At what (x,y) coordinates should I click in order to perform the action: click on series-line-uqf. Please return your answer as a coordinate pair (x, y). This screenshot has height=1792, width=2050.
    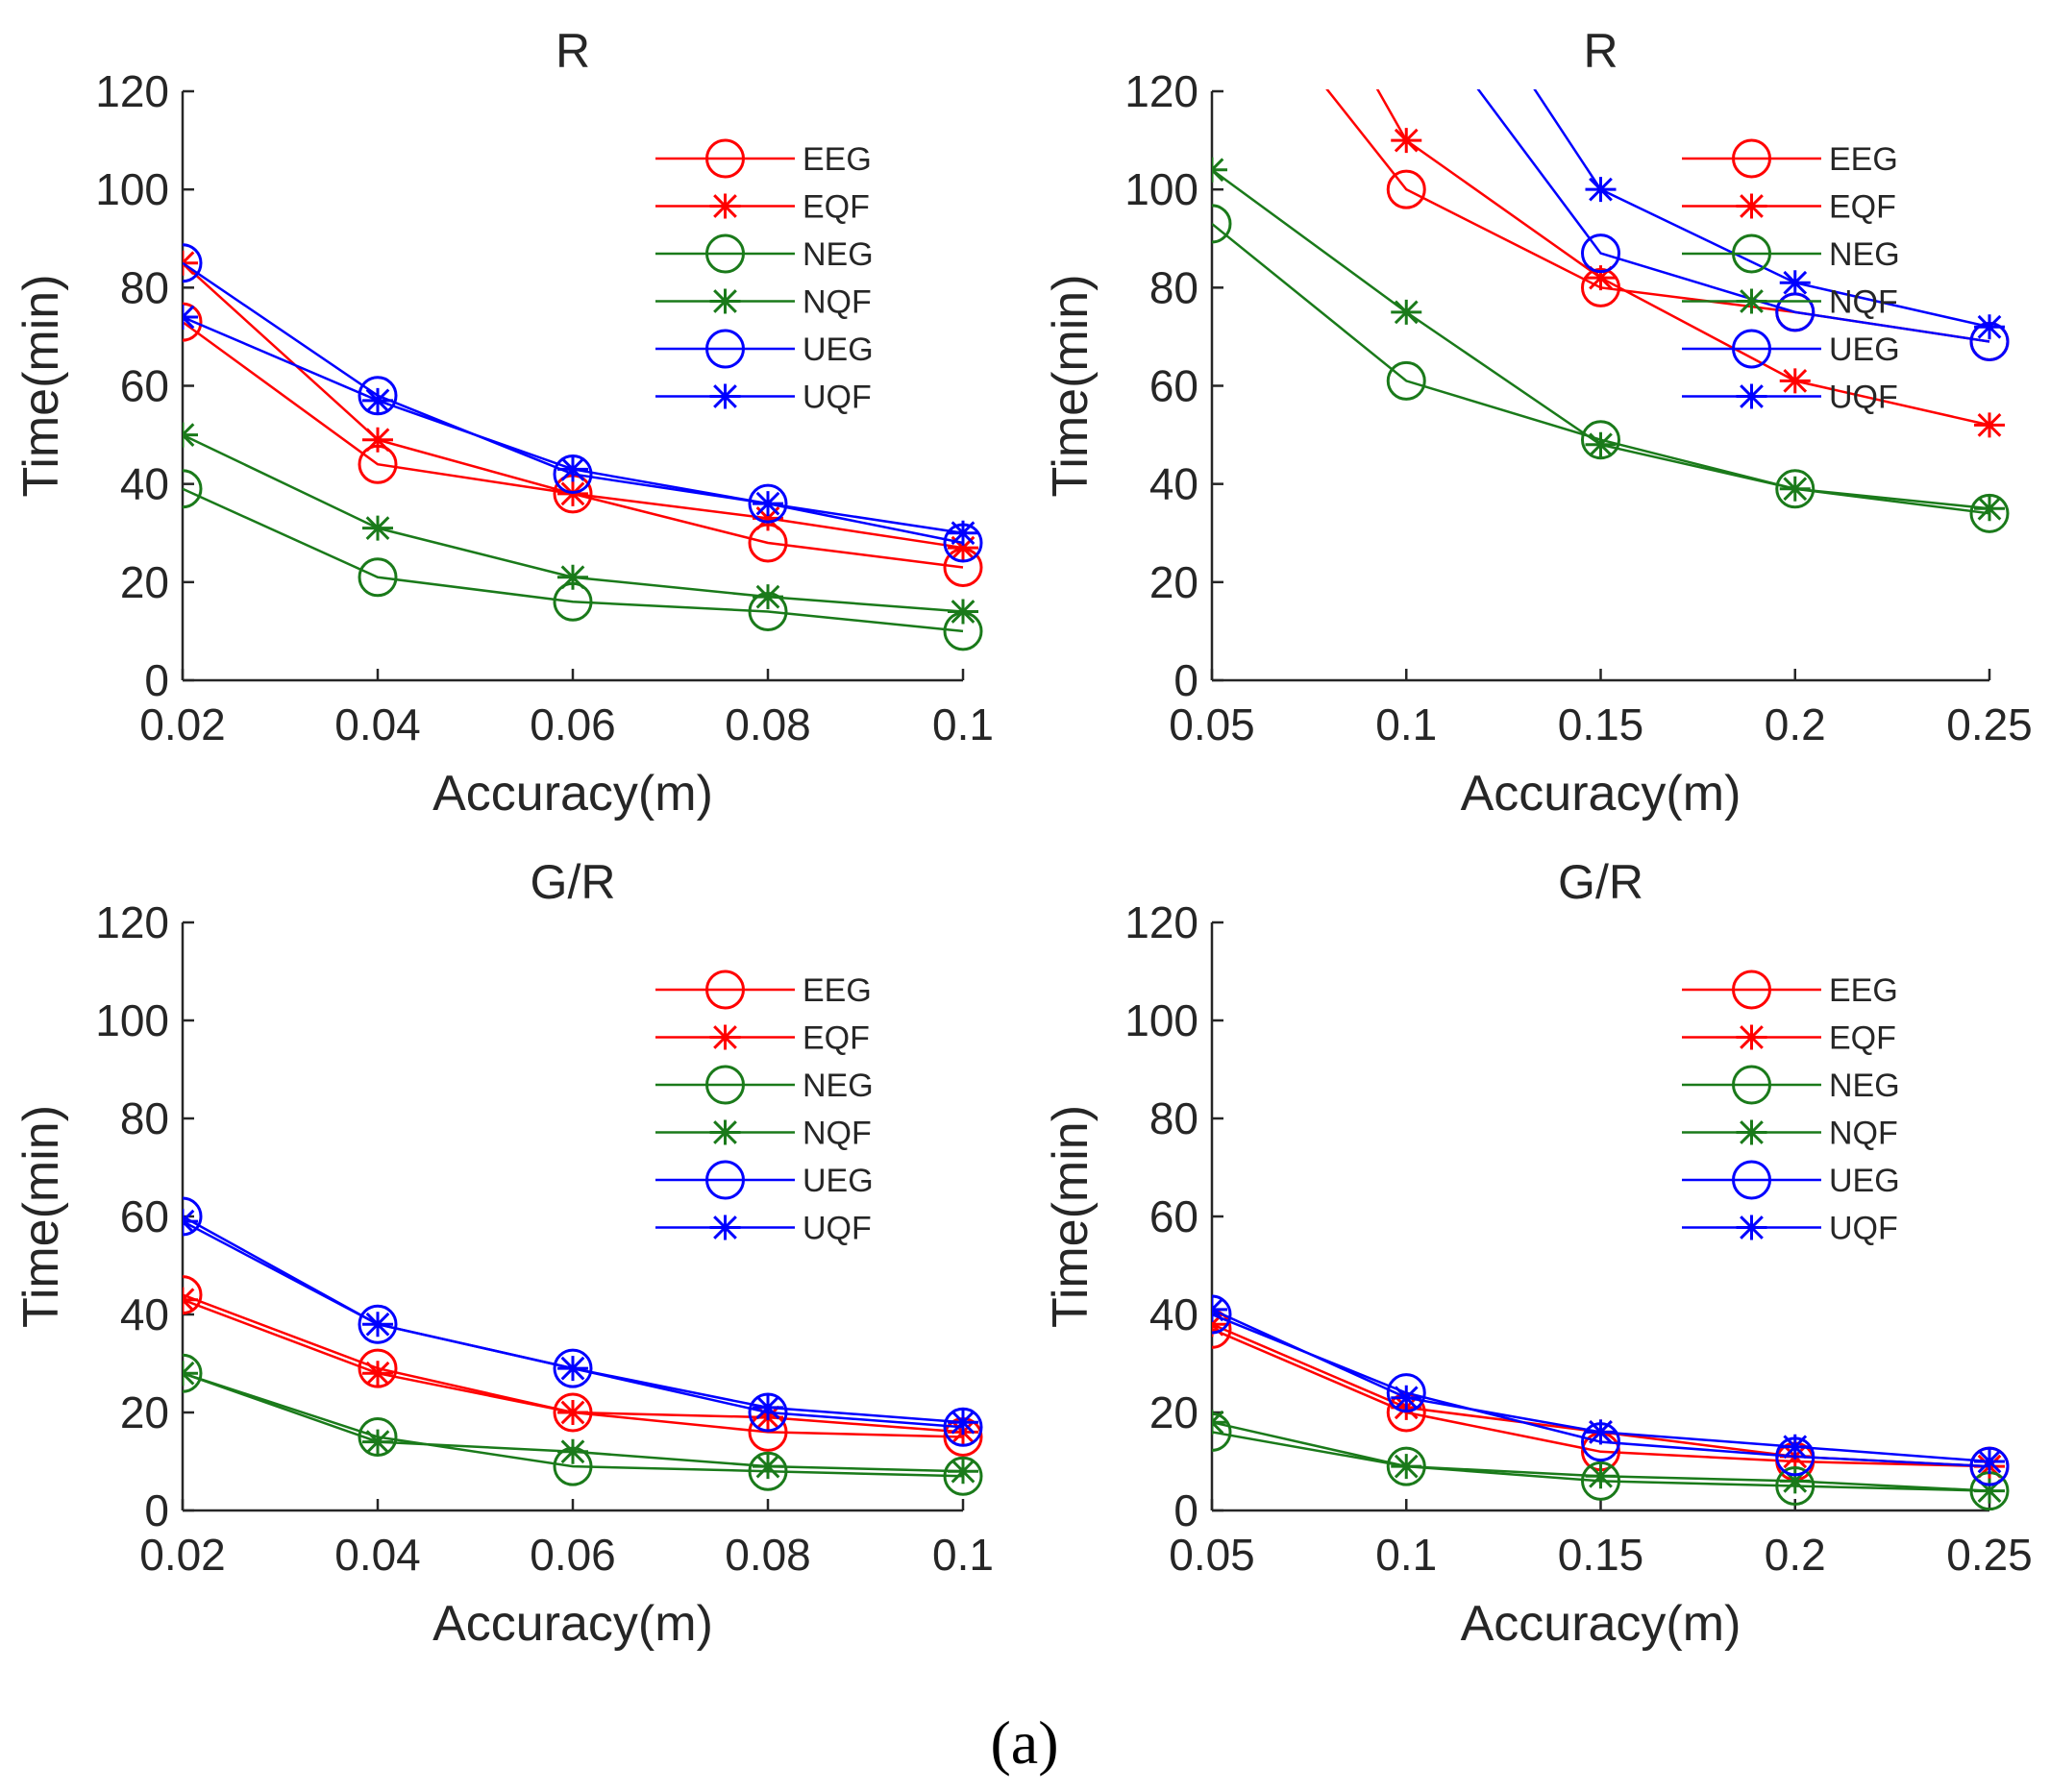
    Looking at the image, I should click on (573, 1322).